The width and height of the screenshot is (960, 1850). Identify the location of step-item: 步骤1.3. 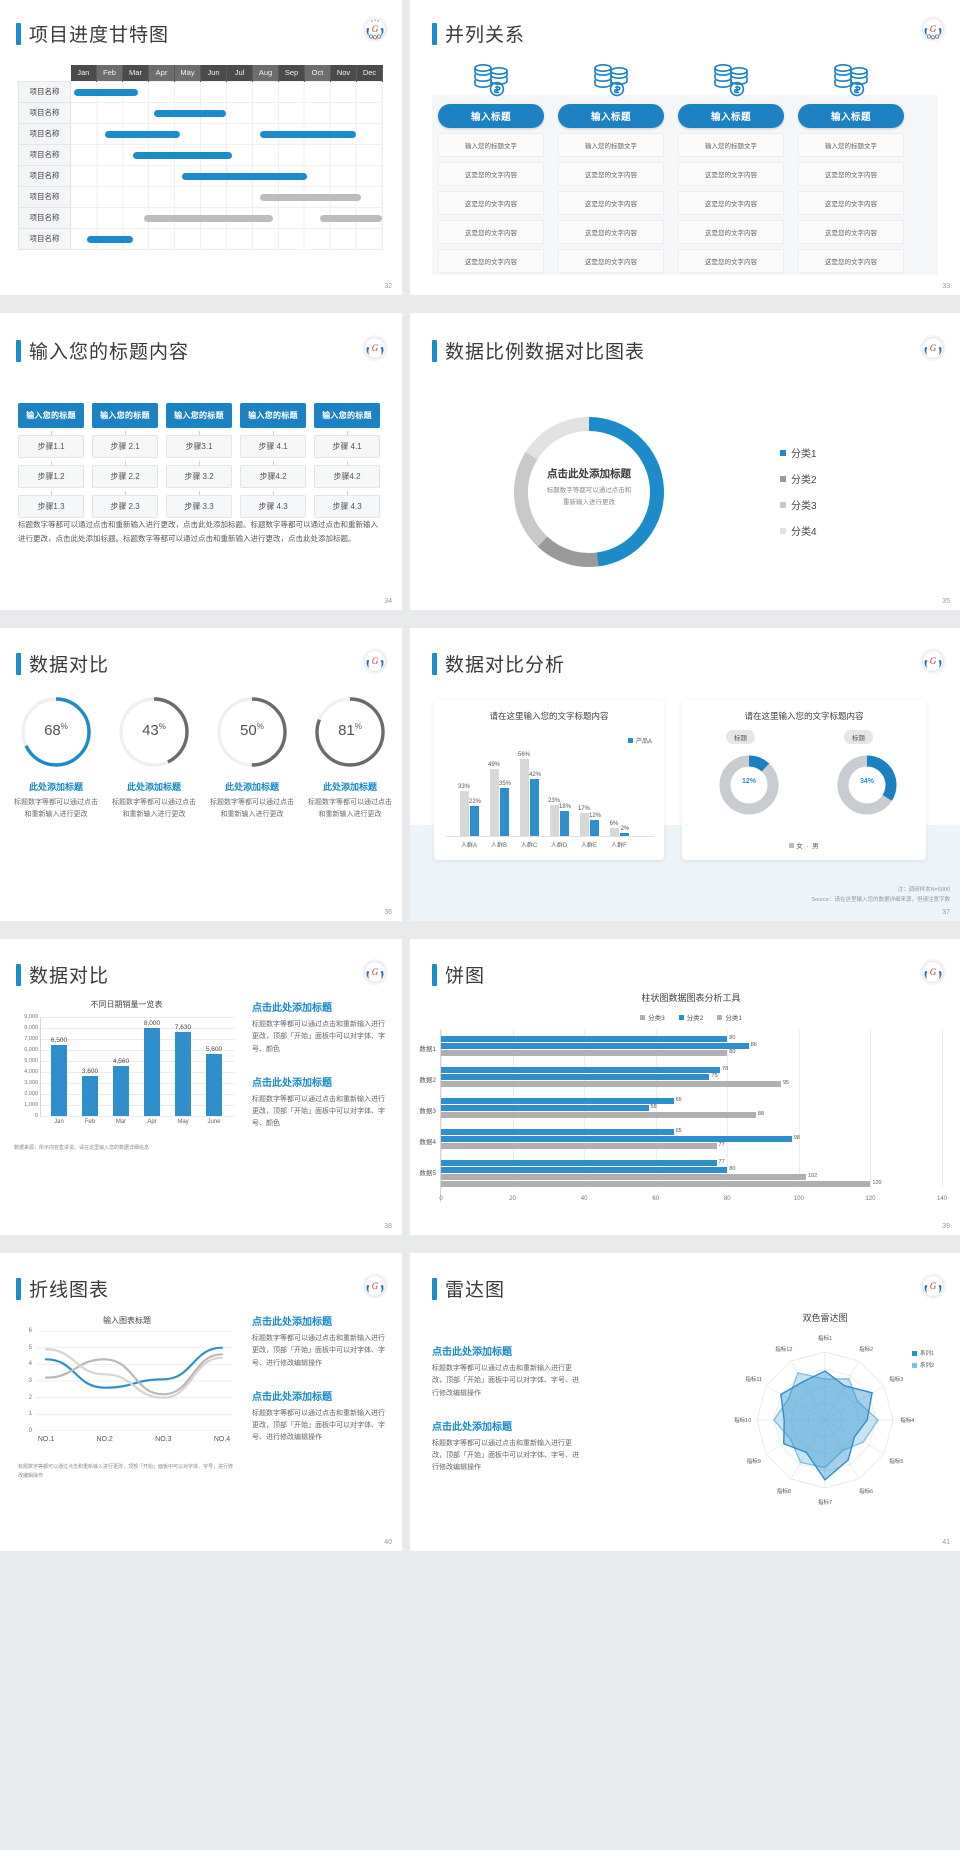
(51, 504).